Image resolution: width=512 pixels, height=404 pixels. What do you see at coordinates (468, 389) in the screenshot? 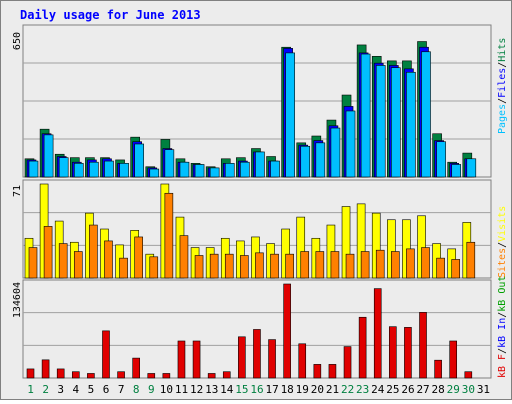
I see `day-label-30: 30` at bounding box center [468, 389].